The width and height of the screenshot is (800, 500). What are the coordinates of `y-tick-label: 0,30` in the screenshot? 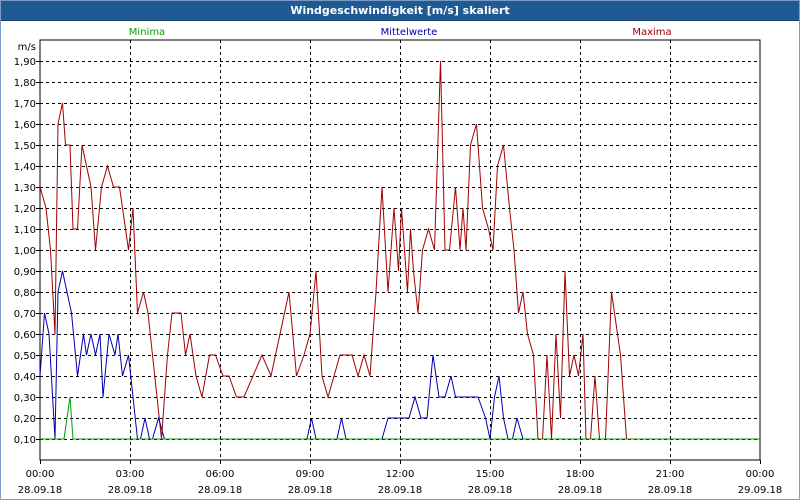 It's located at (25, 398).